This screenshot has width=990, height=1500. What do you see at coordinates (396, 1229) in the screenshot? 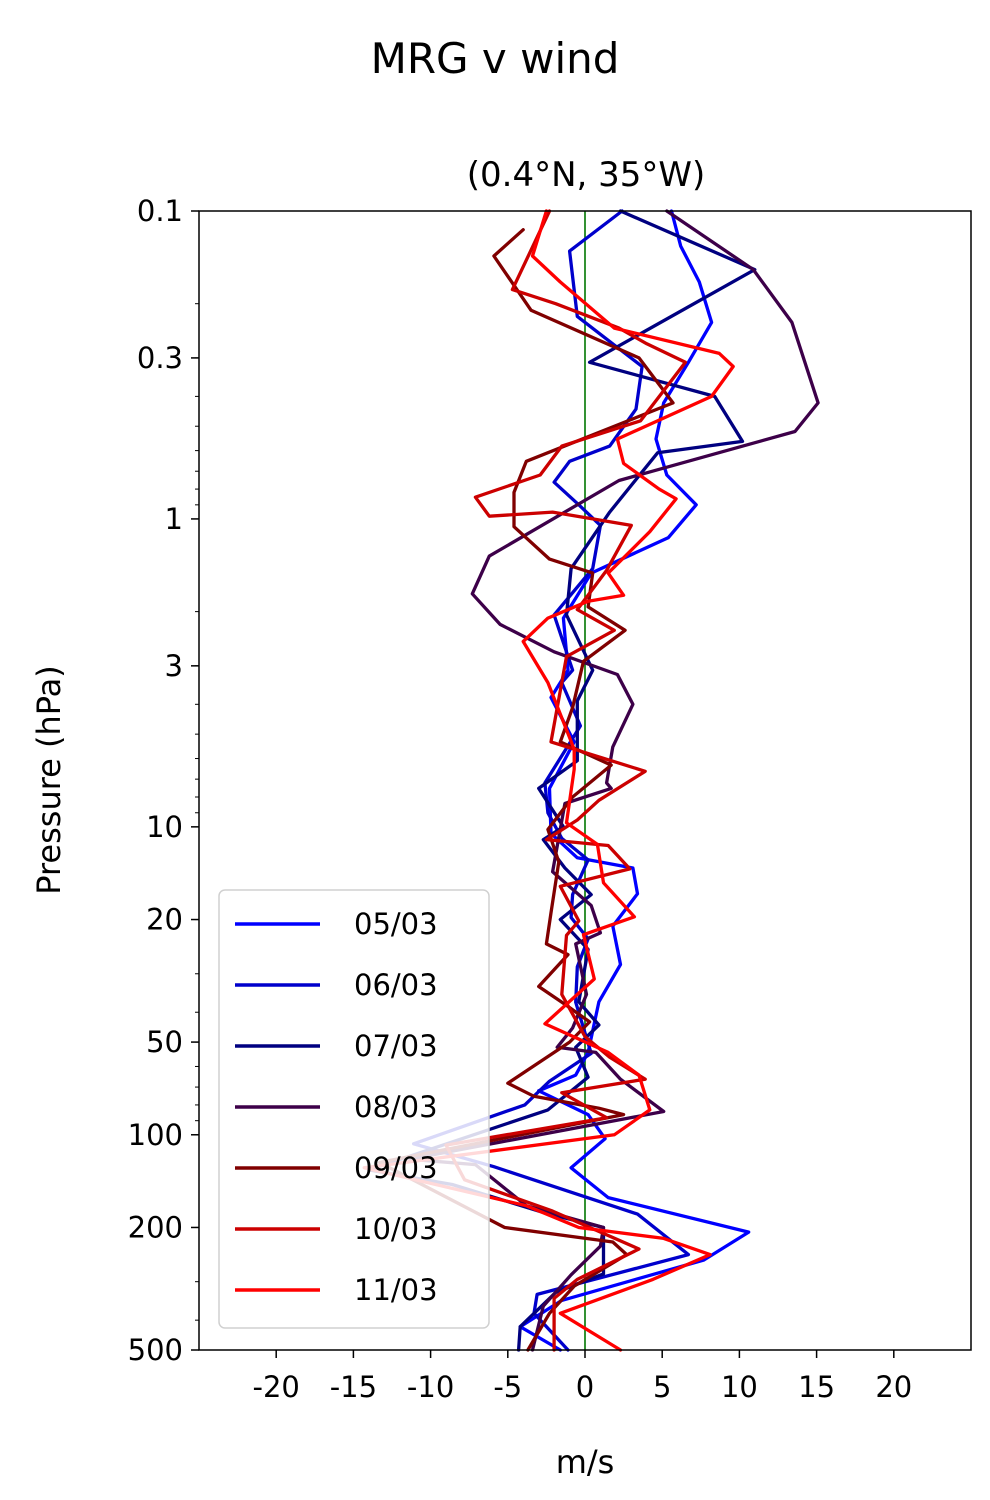
I see `legend-label: 10/03` at bounding box center [396, 1229].